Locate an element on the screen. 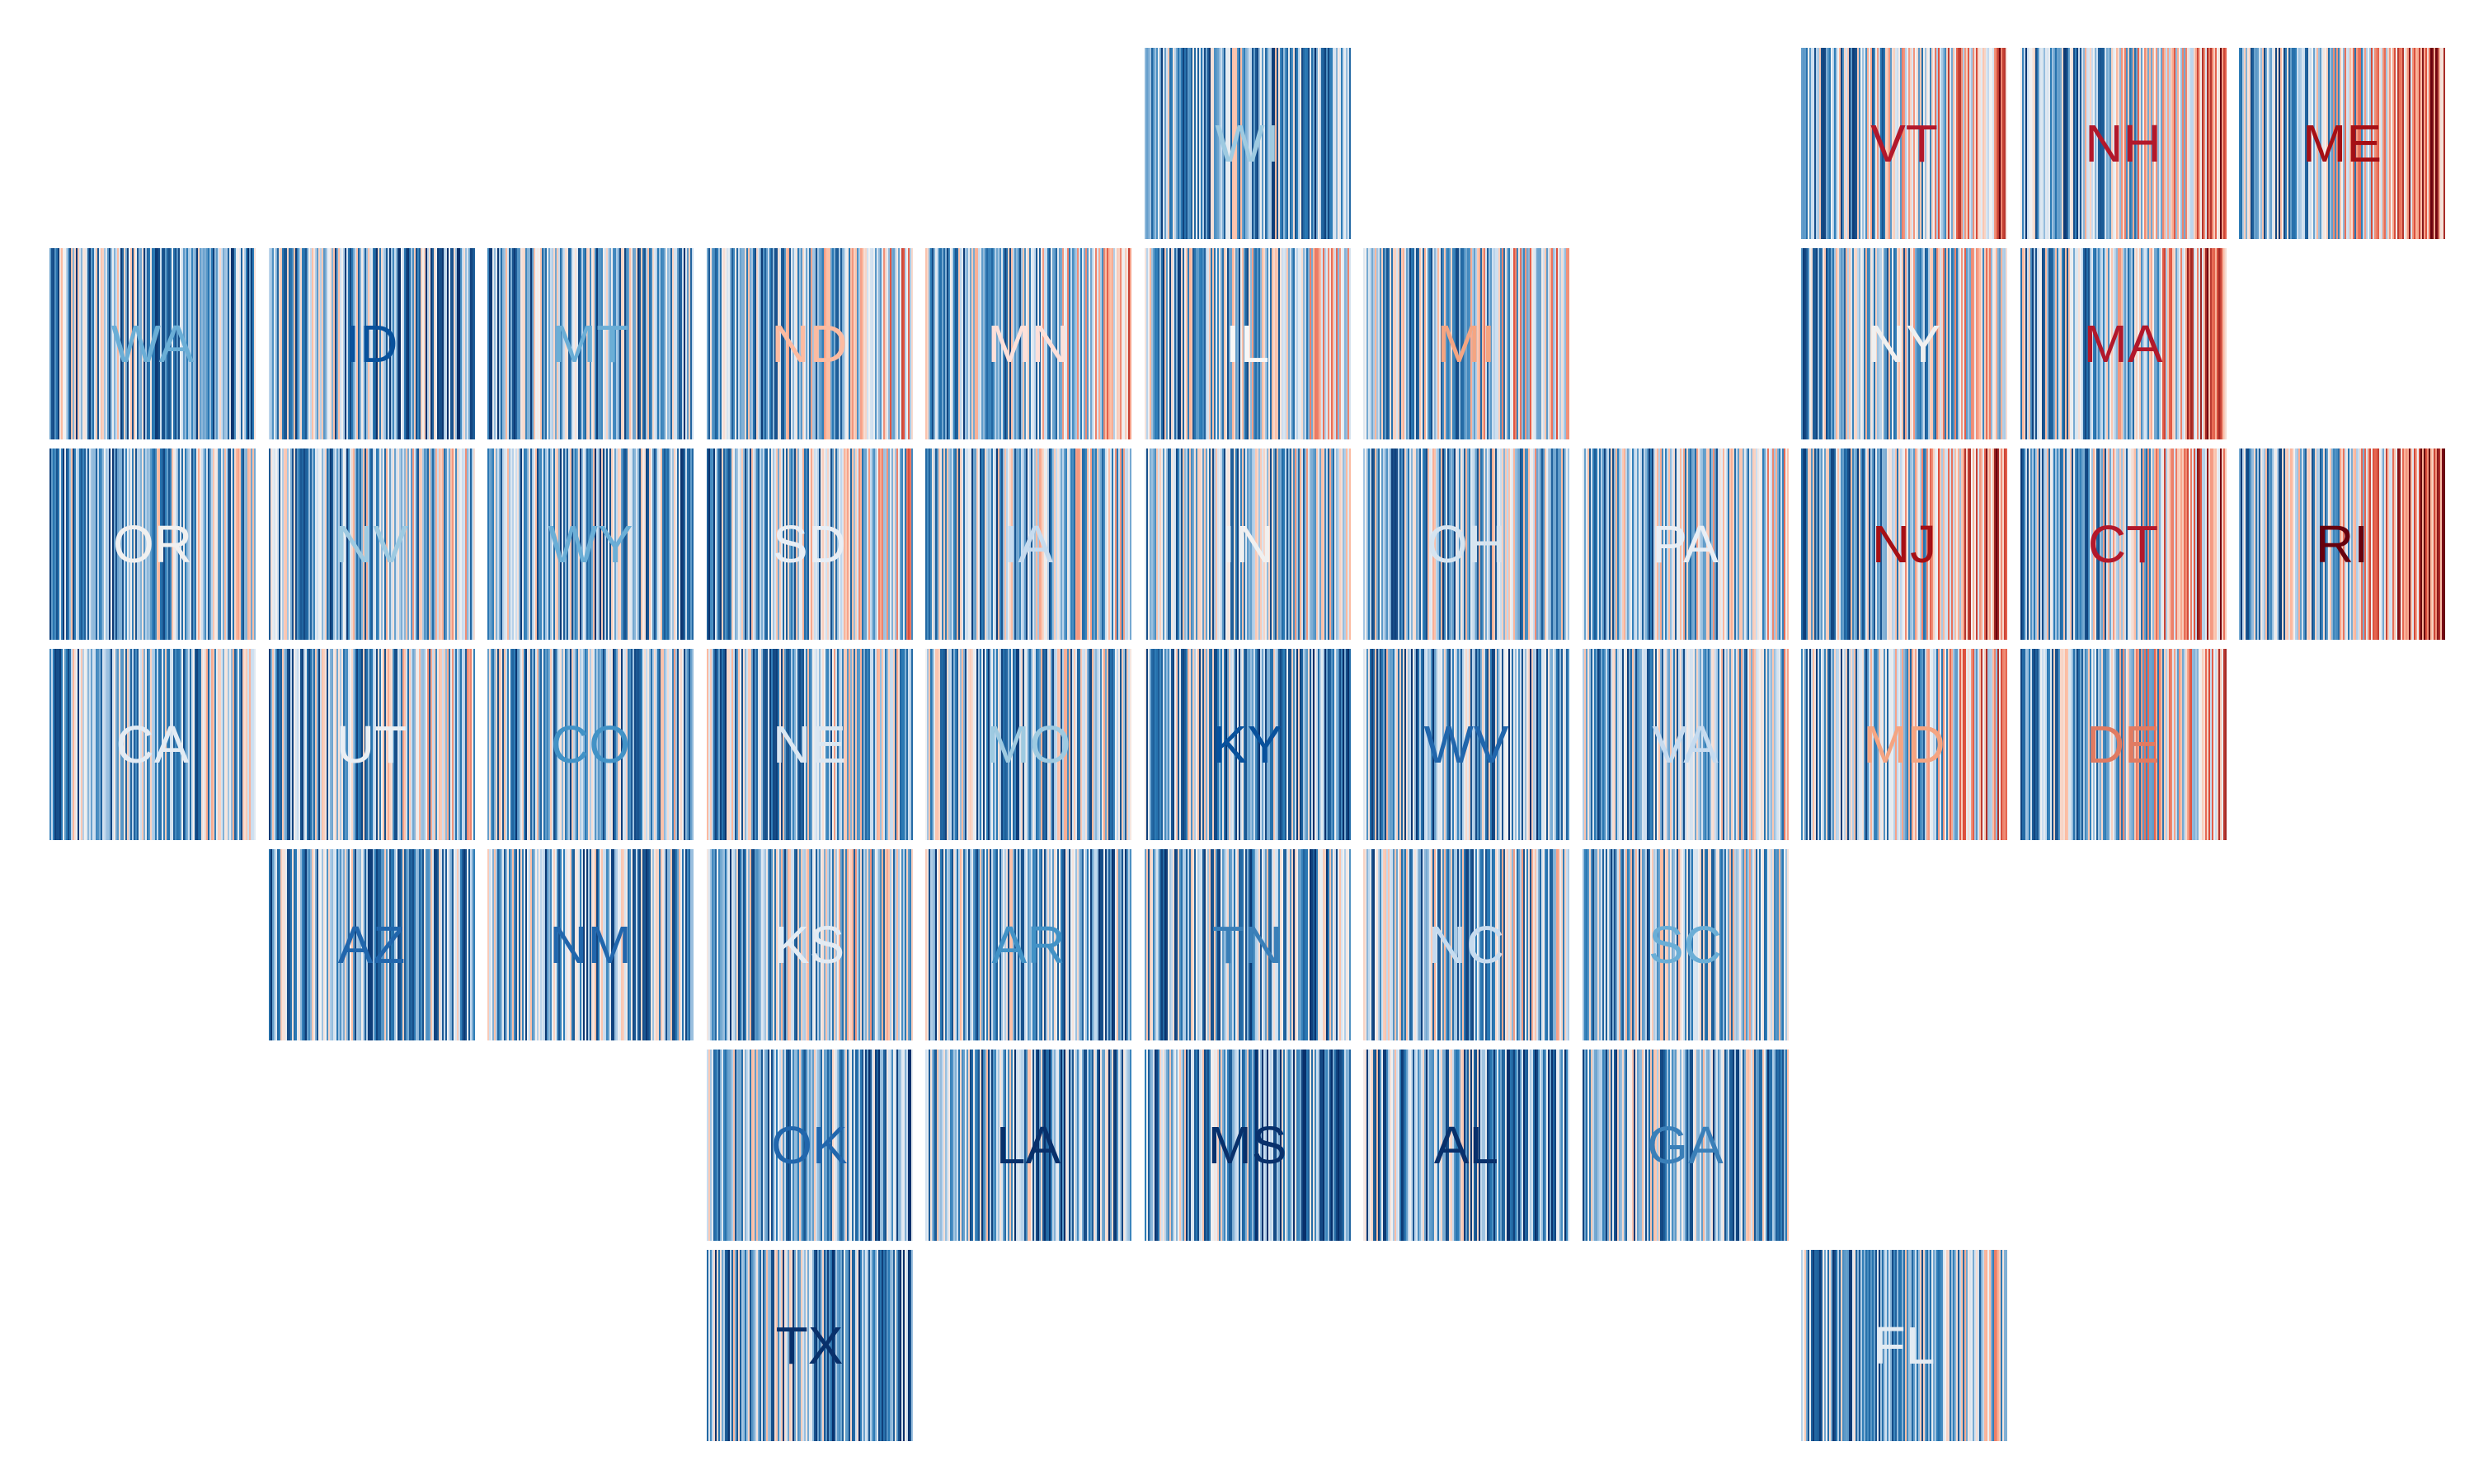 The image size is (2474, 1484). state-tile-il: IL is located at coordinates (1247, 343).